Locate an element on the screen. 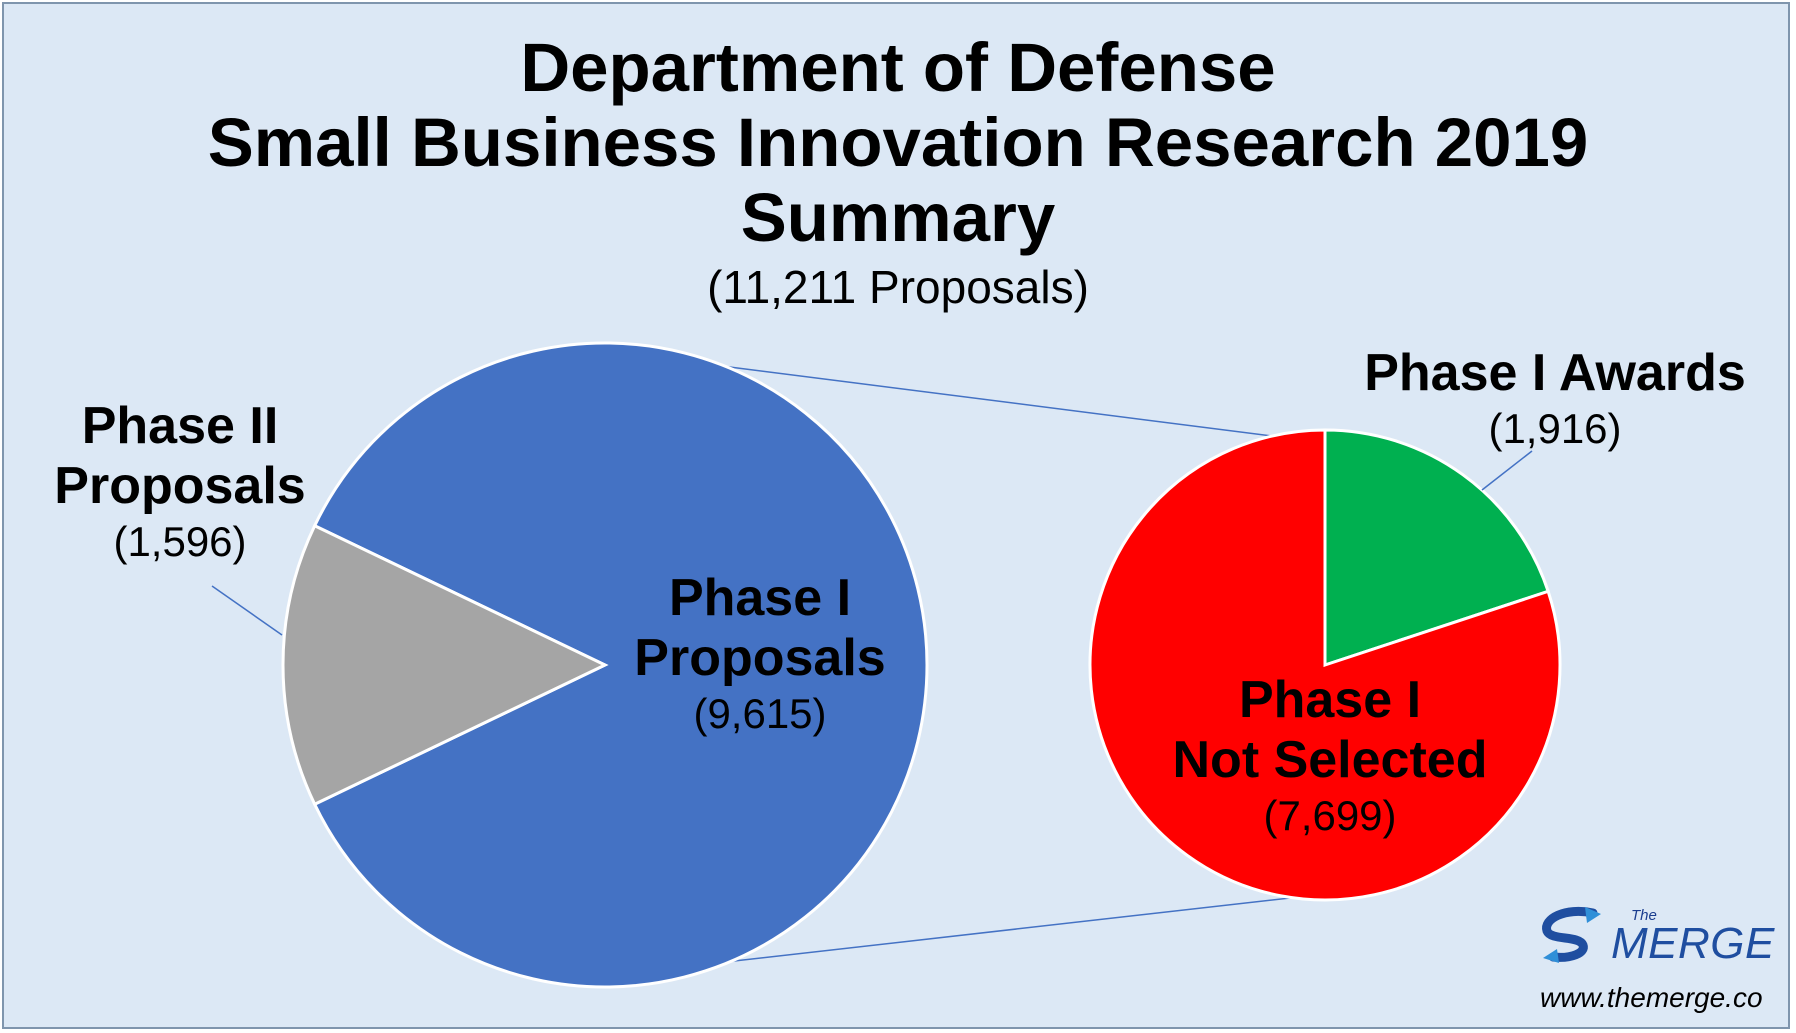  chart-subtitle: (11,211 Proposals) is located at coordinates (898, 287).